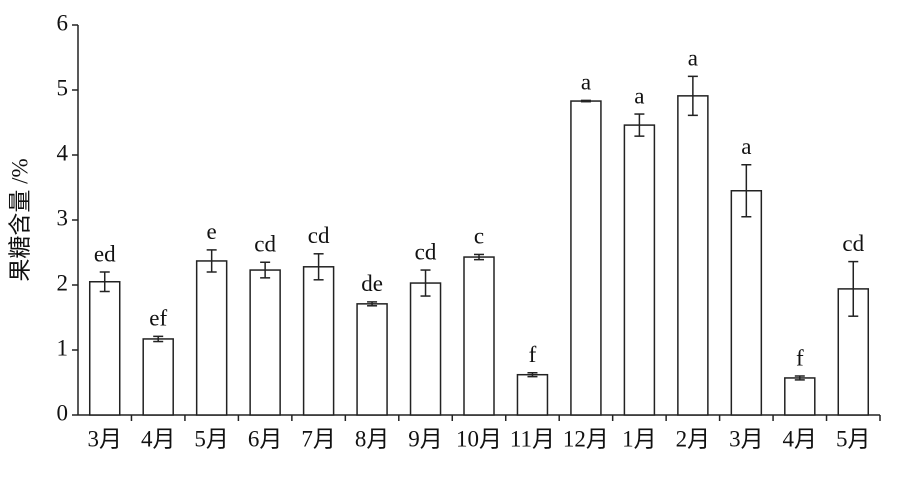  Describe the element at coordinates (372, 283) in the screenshot. I see `significance-letter: de` at that location.